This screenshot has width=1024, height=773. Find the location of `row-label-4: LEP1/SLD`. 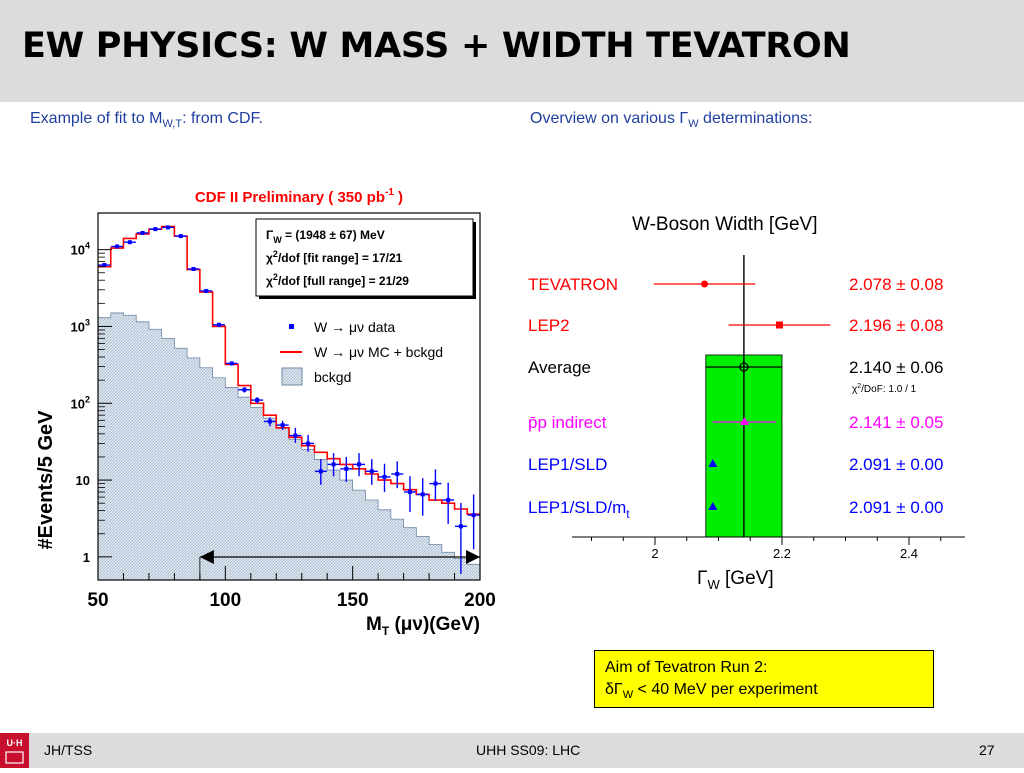

row-label-4: LEP1/SLD is located at coordinates (567, 464).